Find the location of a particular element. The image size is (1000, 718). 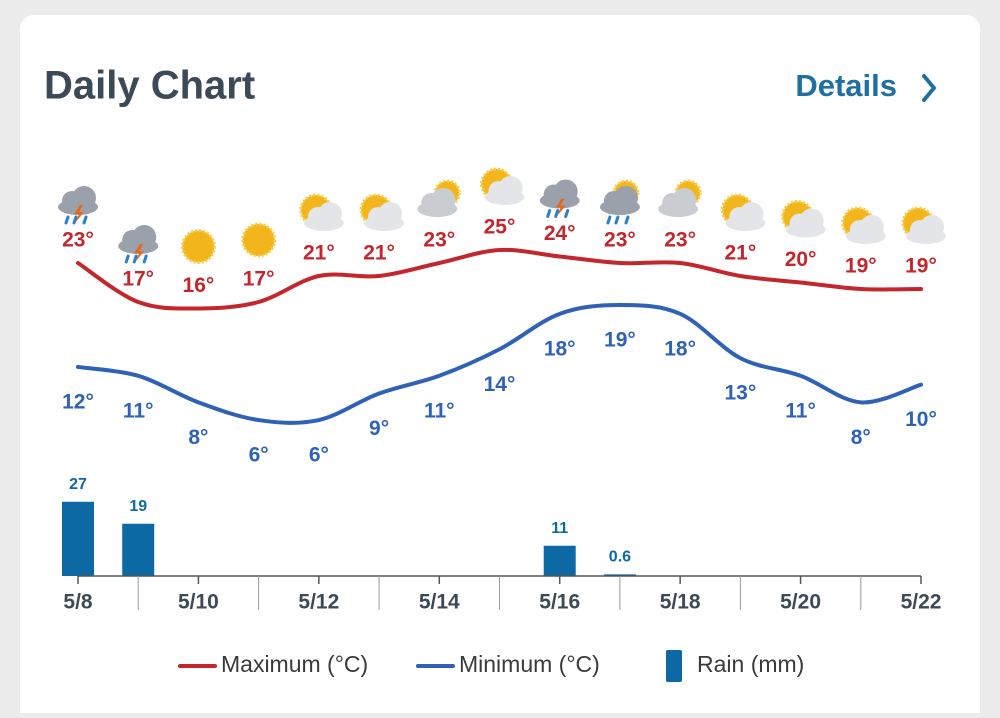

rain-label: 0.6 is located at coordinates (620, 557).